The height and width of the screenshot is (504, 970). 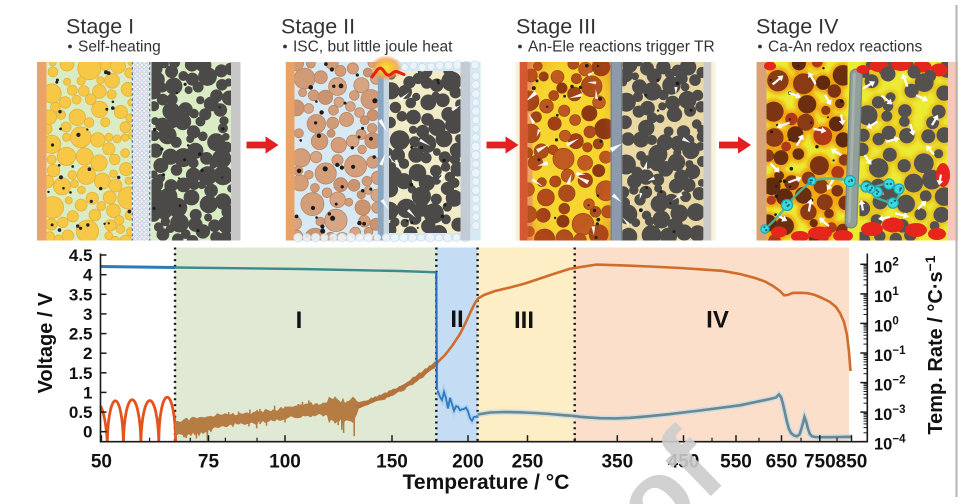 What do you see at coordinates (782, 462) in the screenshot?
I see `svg-text: 650` at bounding box center [782, 462].